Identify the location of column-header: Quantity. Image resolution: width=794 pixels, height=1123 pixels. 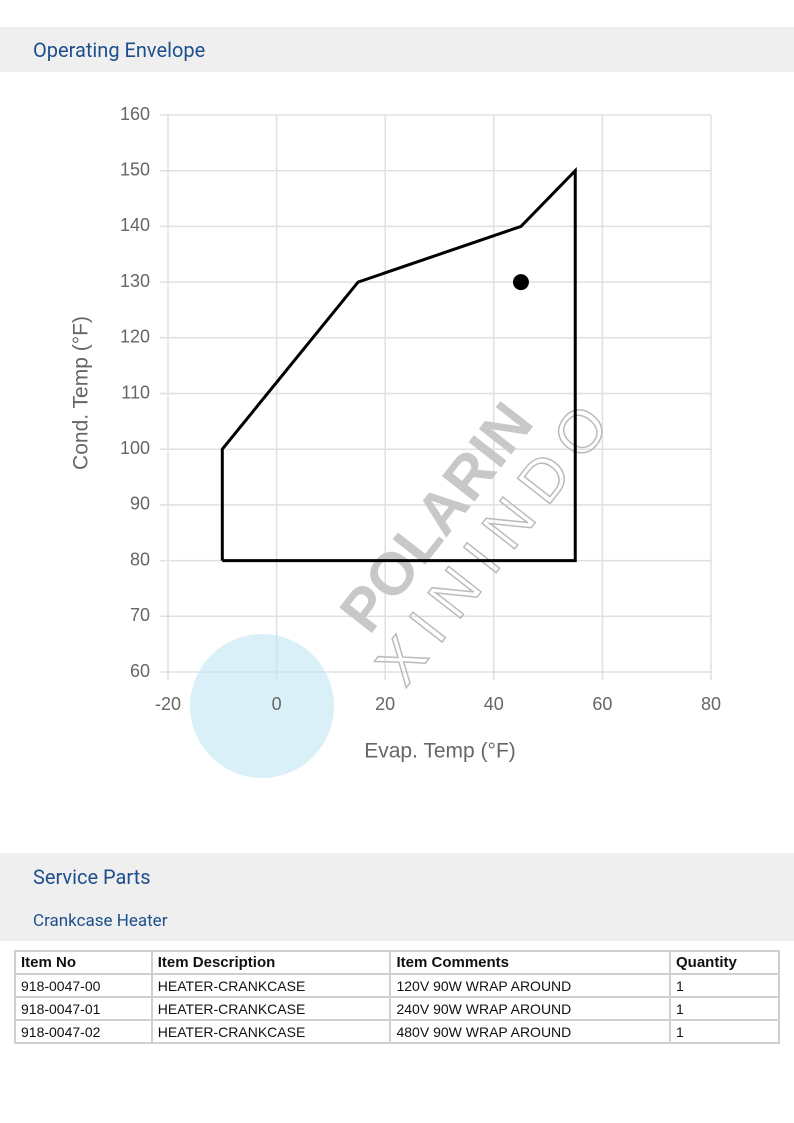
(724, 962).